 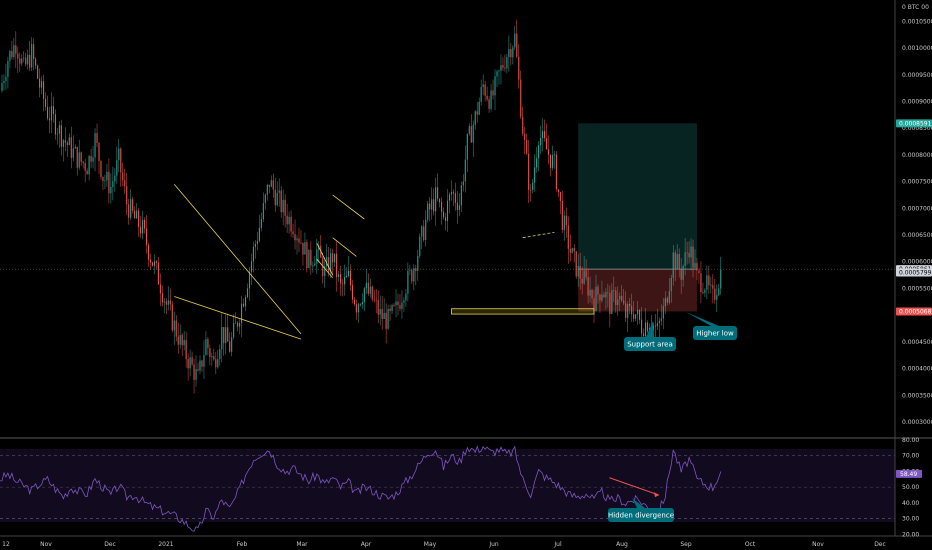 I want to click on time-tick-label: Feb, so click(x=242, y=544).